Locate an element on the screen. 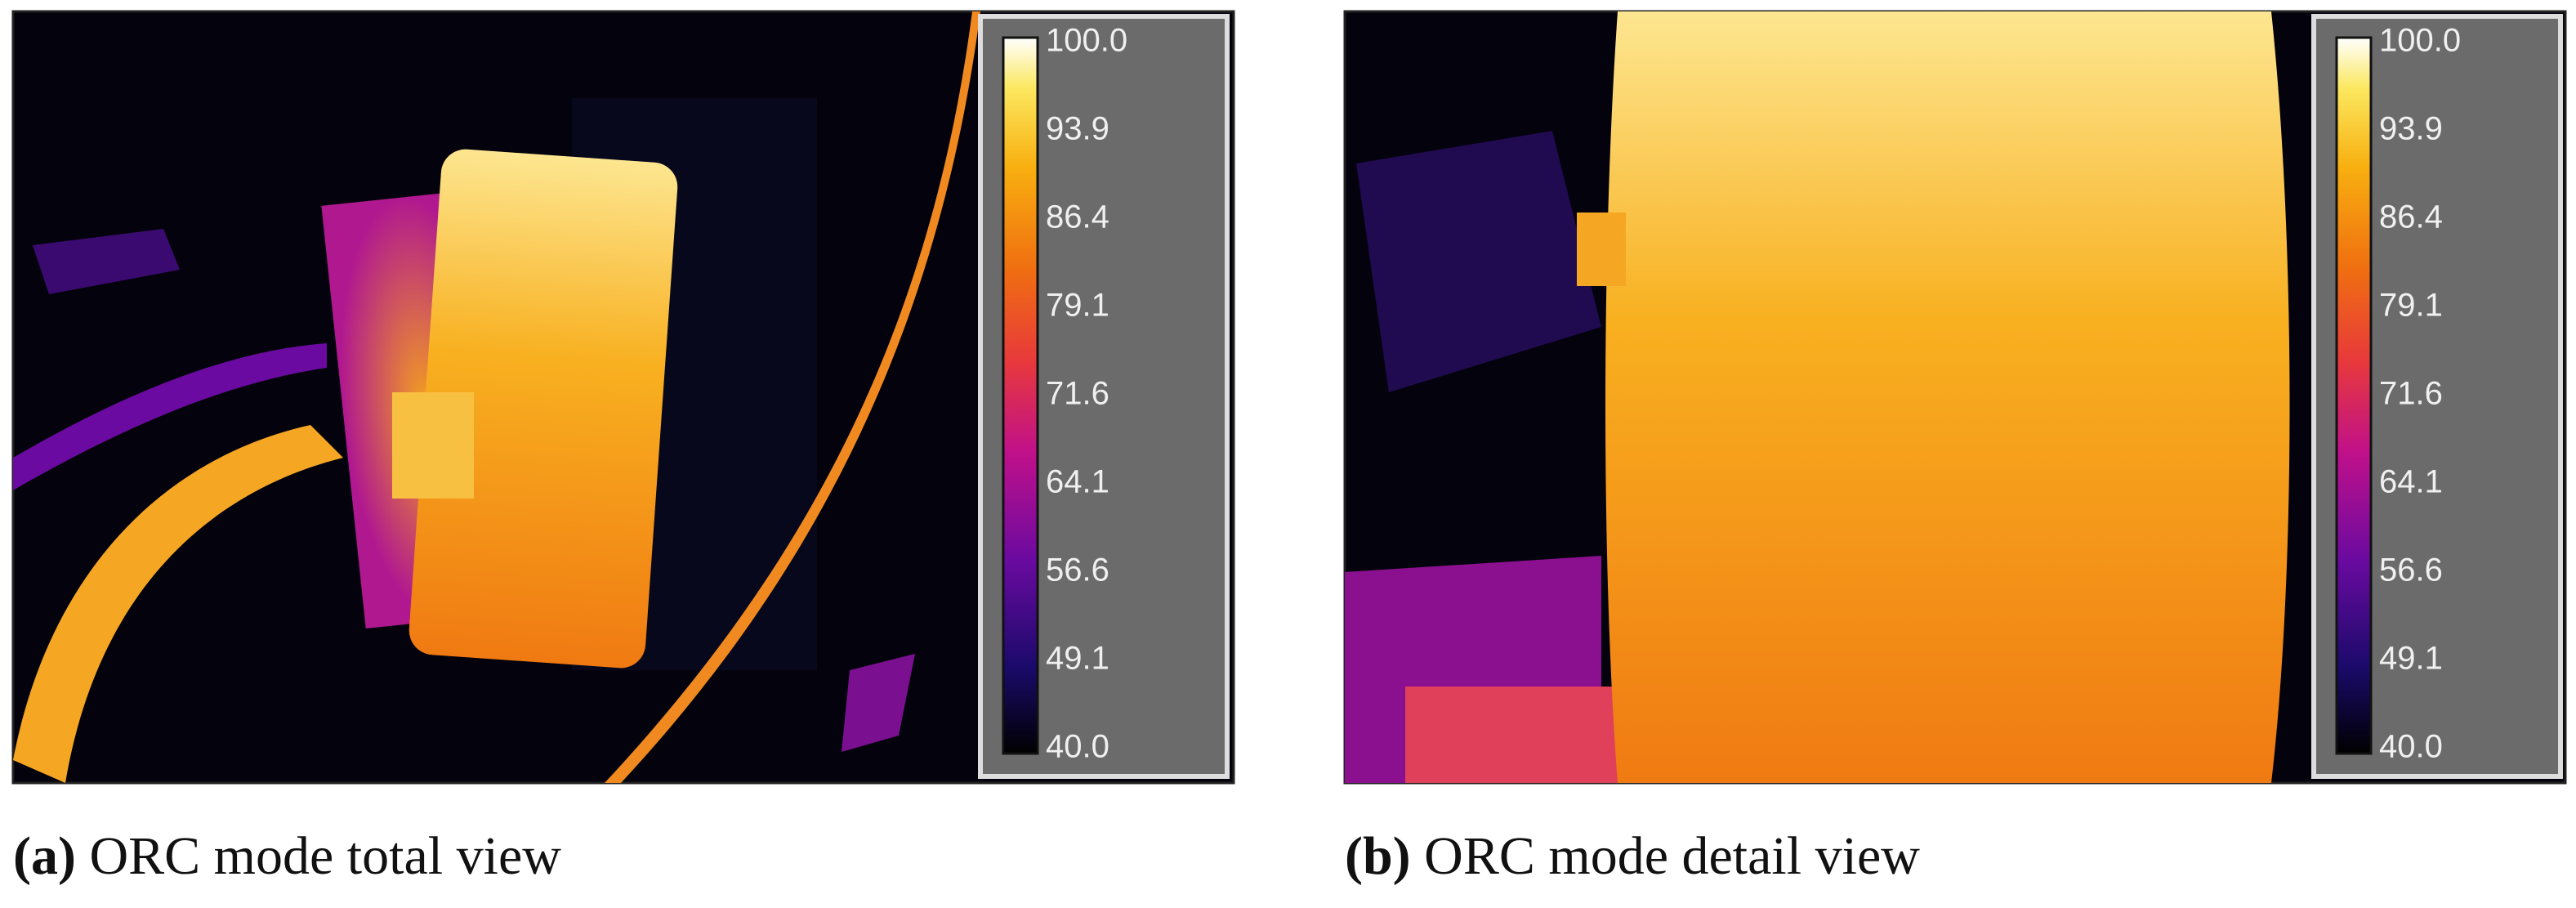  colorbar-b is located at coordinates (2437, 396).